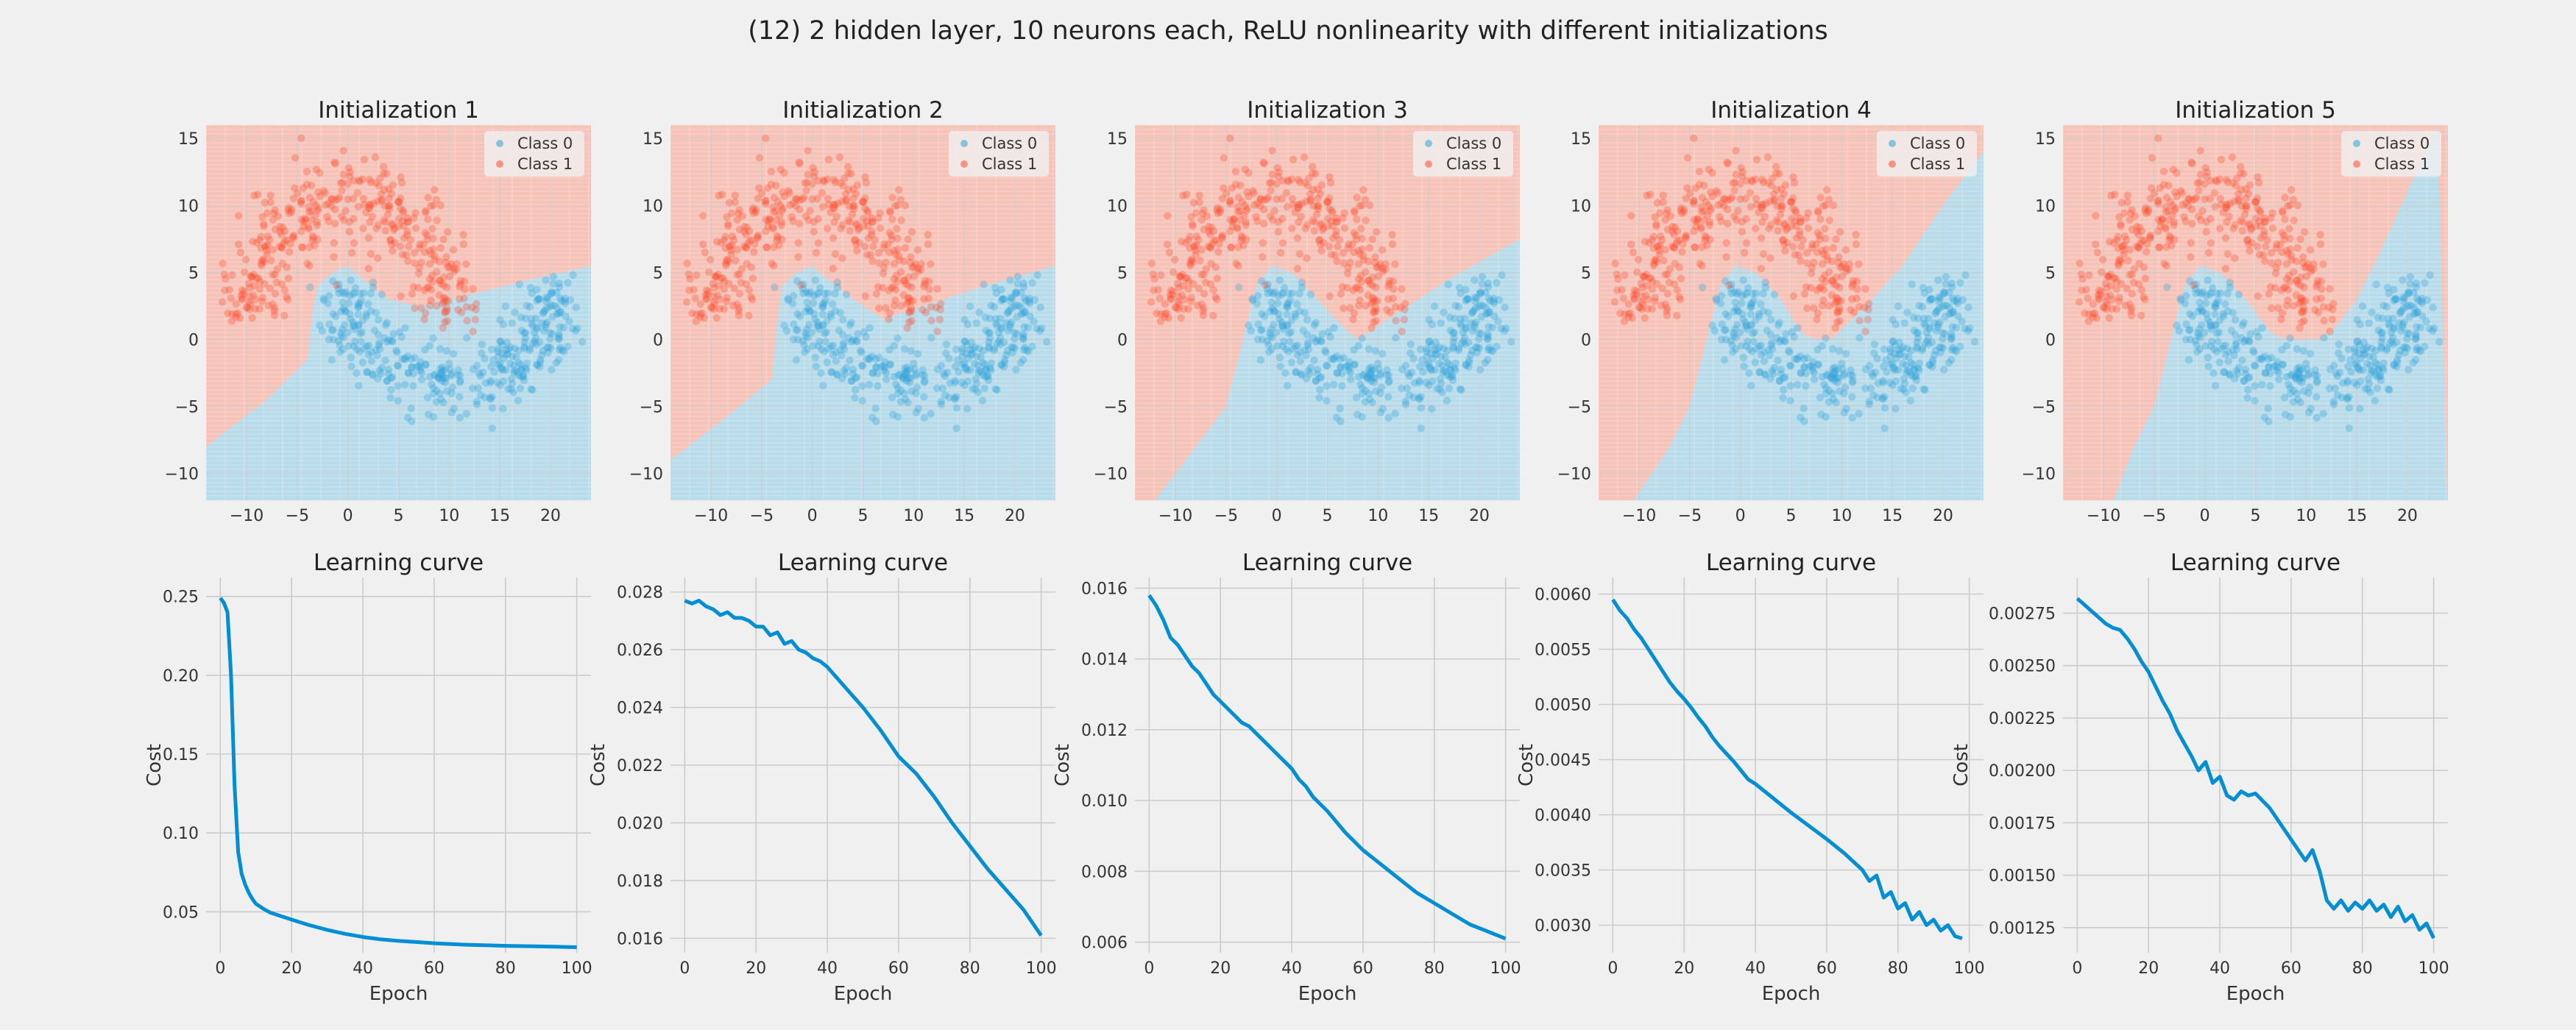 This screenshot has width=2576, height=1030. Describe the element at coordinates (1149, 969) in the screenshot. I see `x-tick-label: 0` at that location.